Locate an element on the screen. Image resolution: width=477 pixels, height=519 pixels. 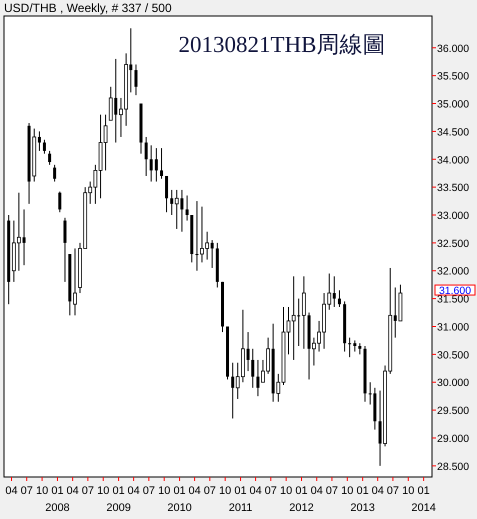
chart-subtitle: USD/THB , Weekly, # 337 / 500 is located at coordinates (88, 8).